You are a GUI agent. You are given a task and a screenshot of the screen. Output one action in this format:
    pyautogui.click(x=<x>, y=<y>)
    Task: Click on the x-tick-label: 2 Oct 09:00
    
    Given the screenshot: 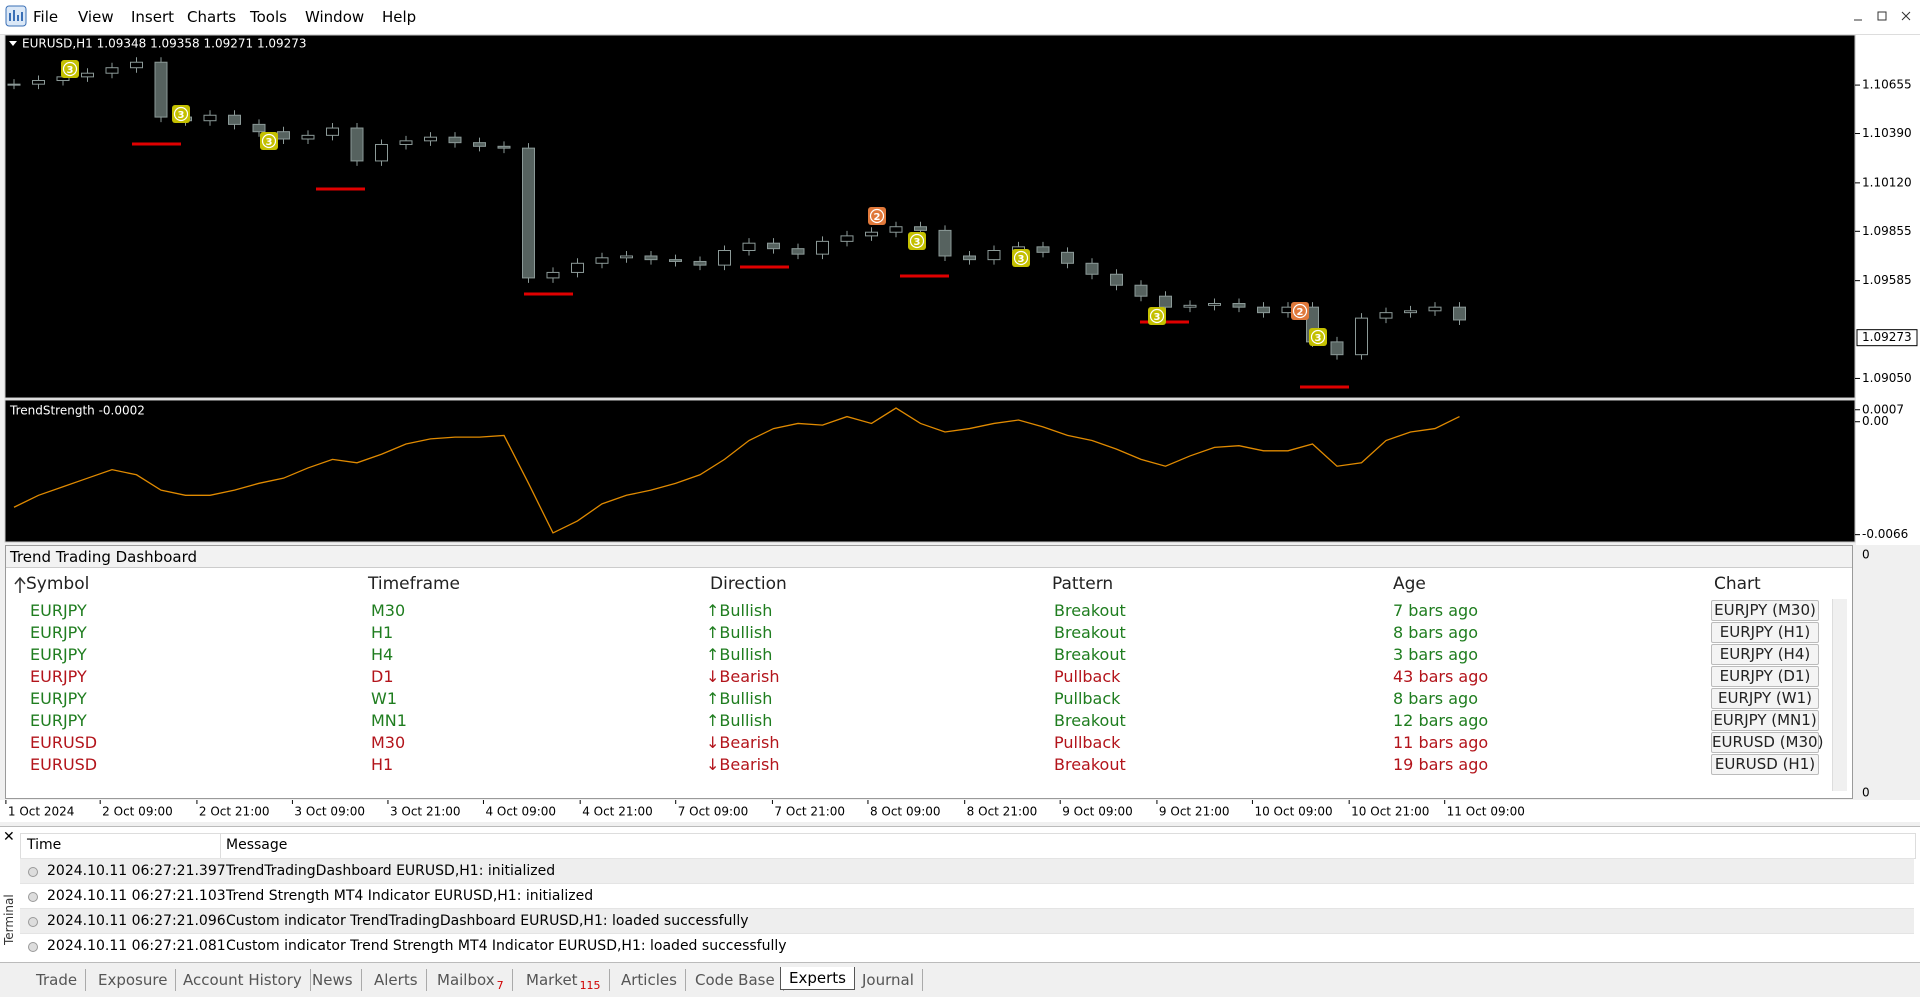 What is the action you would take?
    pyautogui.click(x=137, y=812)
    